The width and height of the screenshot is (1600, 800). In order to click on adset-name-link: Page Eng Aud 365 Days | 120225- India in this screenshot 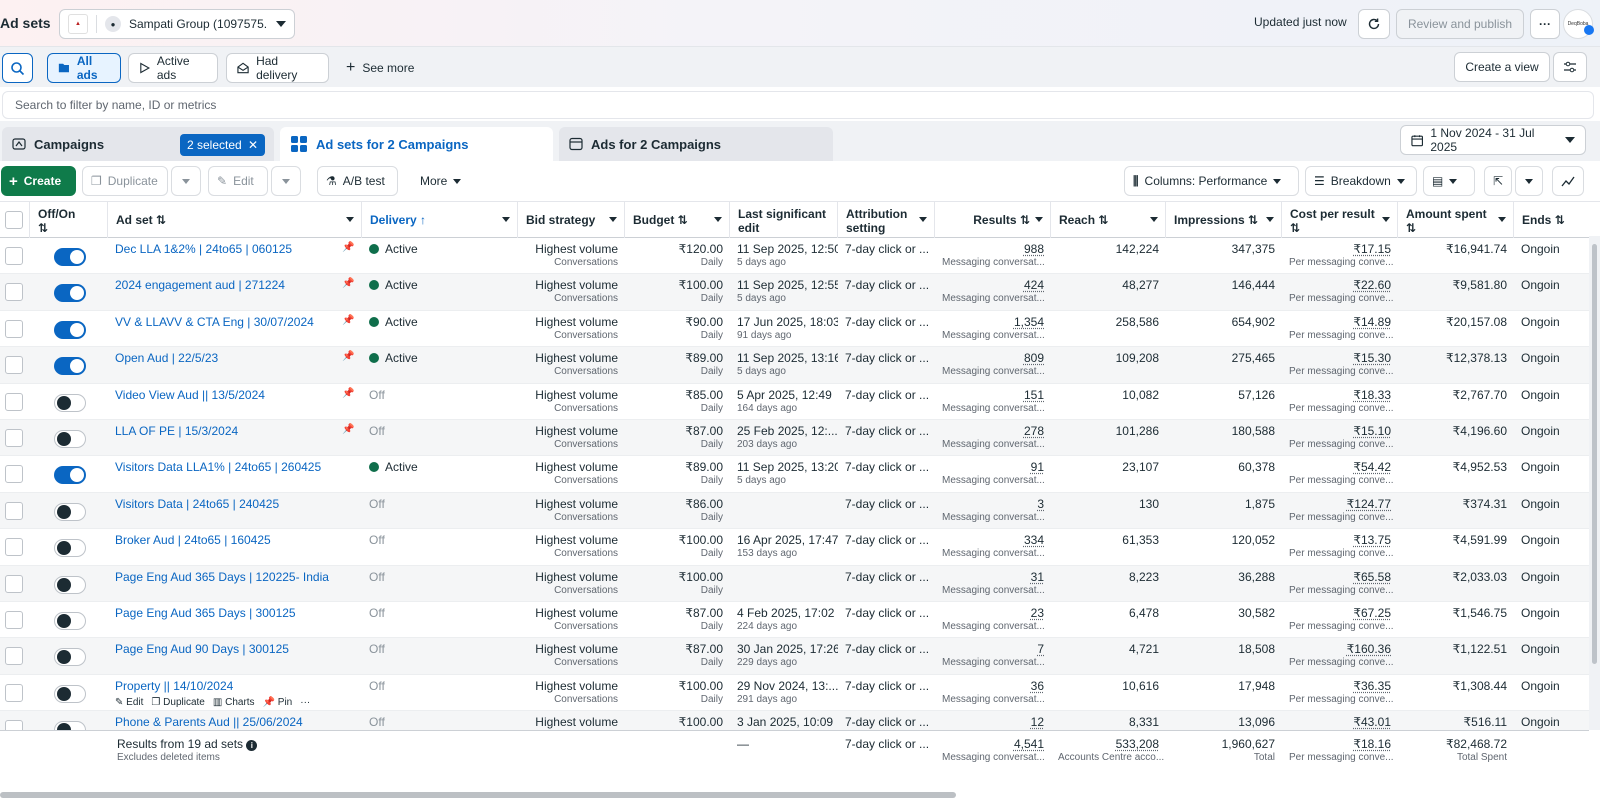, I will do `click(222, 576)`.